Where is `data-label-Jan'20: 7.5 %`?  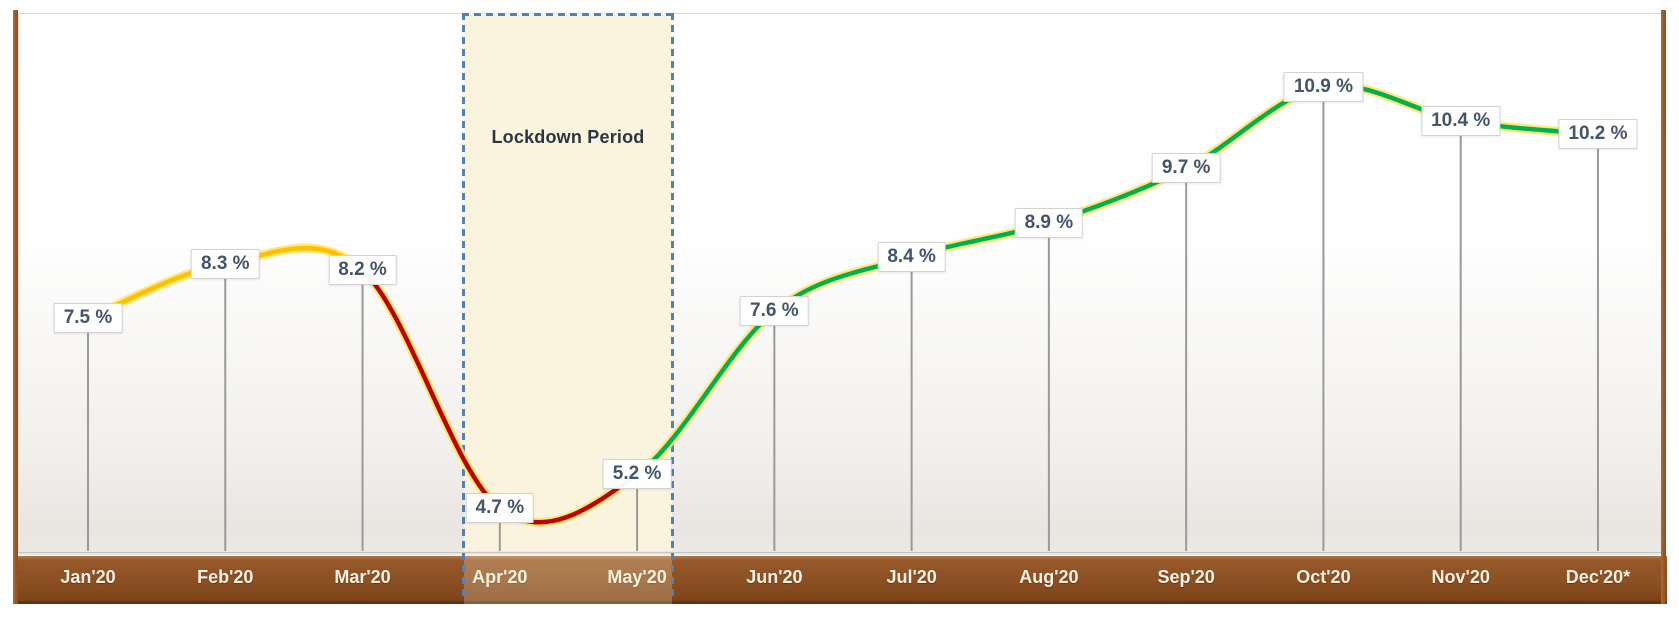
data-label-Jan'20: 7.5 % is located at coordinates (88, 318).